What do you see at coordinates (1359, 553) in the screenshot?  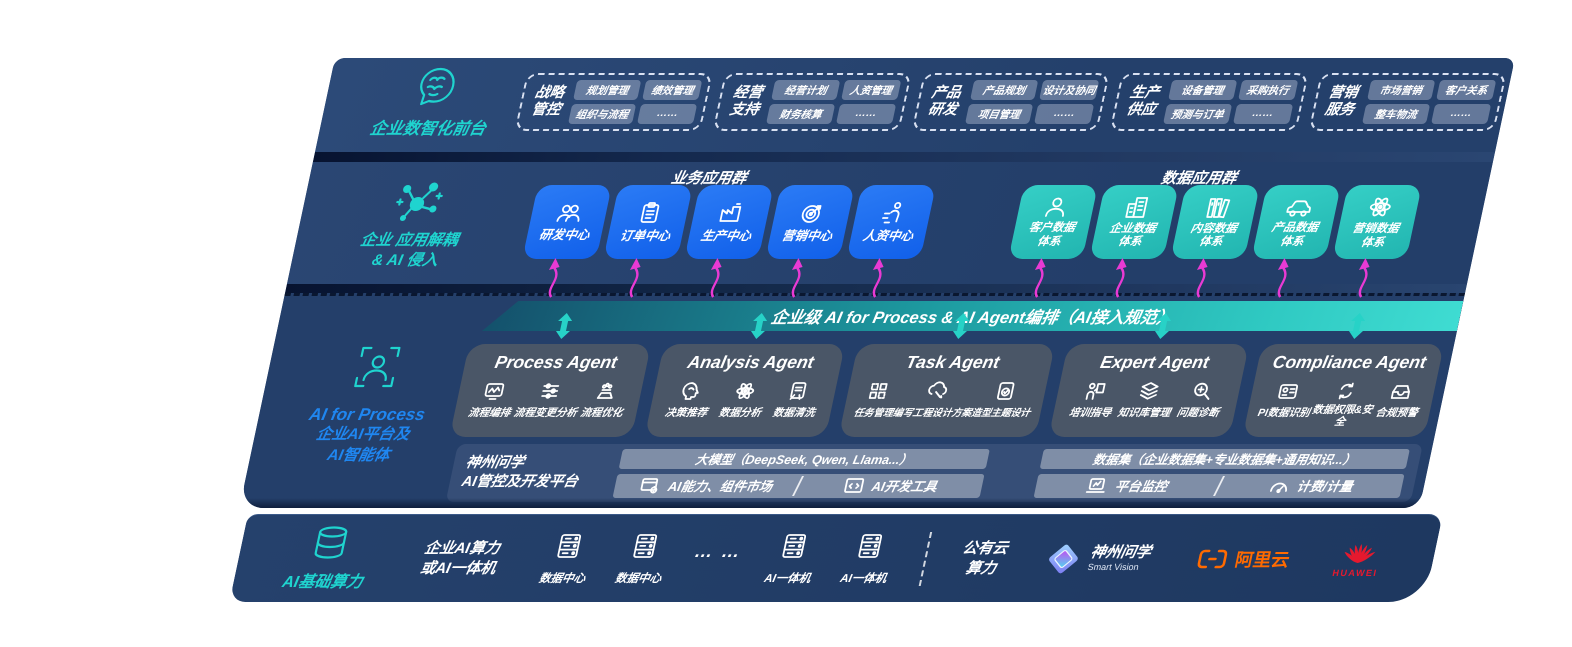 I see `huawei-flower-icon` at bounding box center [1359, 553].